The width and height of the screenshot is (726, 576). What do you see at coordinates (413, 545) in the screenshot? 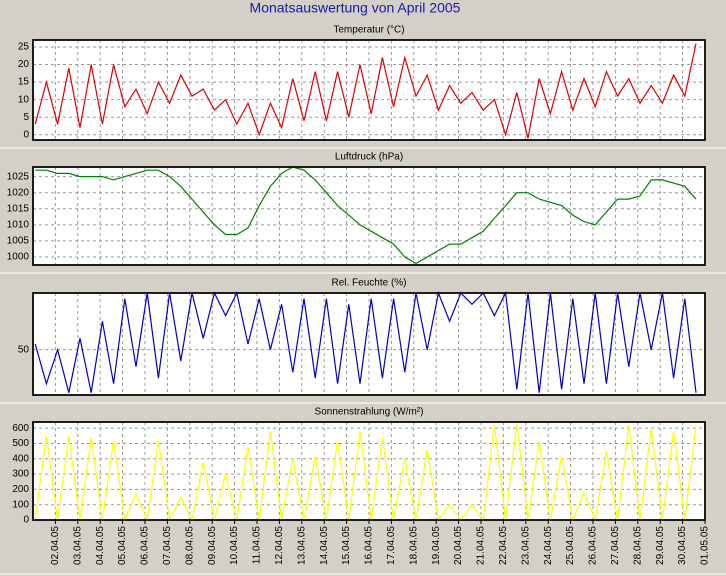
I see `x-tick-label: 18.04.05` at bounding box center [413, 545].